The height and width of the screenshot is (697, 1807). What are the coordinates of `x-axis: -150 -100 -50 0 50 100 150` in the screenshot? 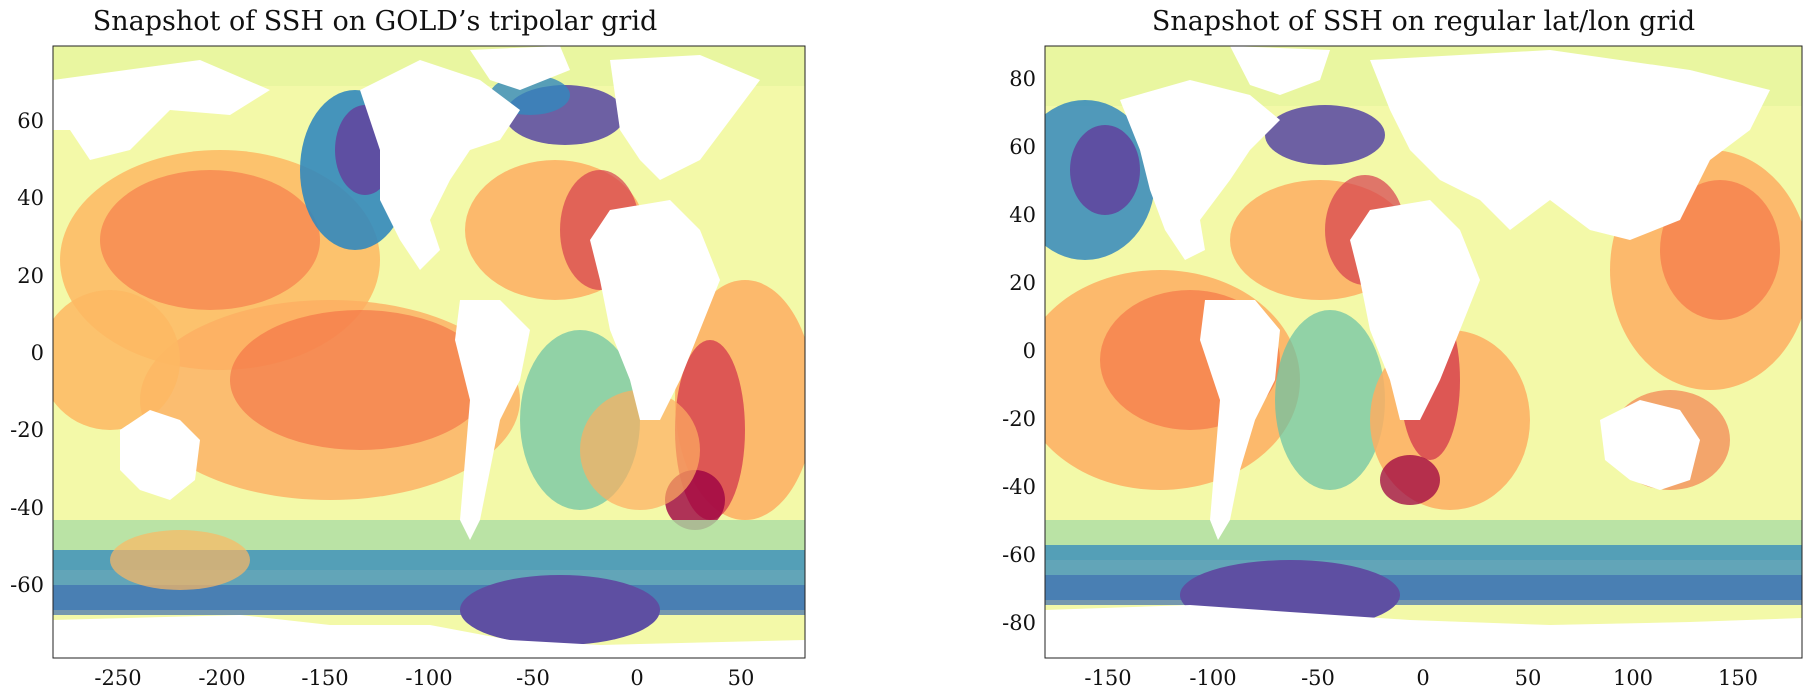 It's located at (1421, 678).